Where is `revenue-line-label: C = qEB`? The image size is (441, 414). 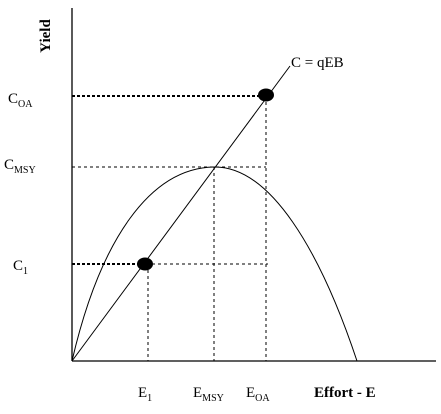 revenue-line-label: C = qEB is located at coordinates (317, 63).